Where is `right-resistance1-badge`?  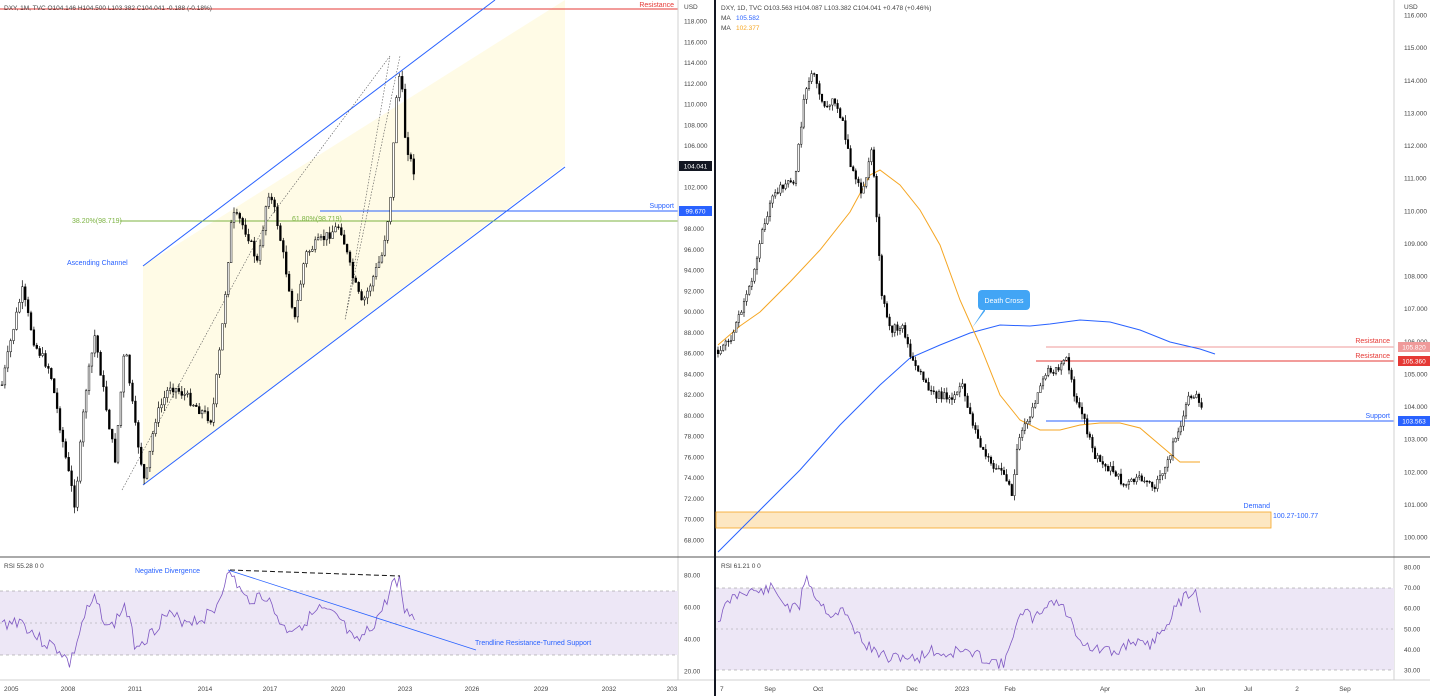 right-resistance1-badge is located at coordinates (1414, 347).